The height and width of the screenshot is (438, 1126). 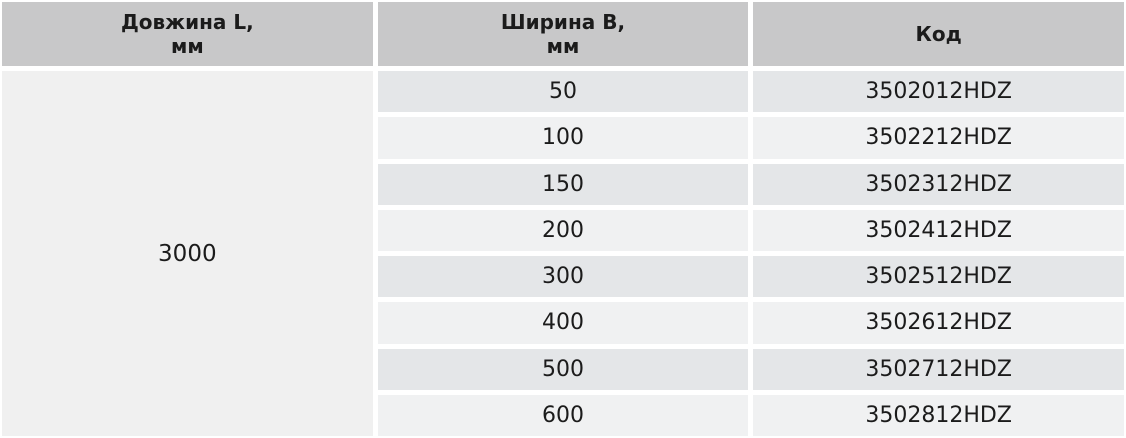 I want to click on header-row: Довжина L, мм Ширина B, мм Код, so click(x=563, y=34).